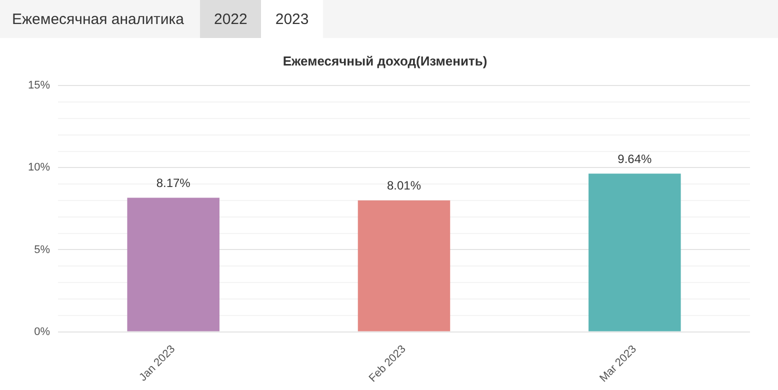  I want to click on data-label: 8.01%, so click(404, 185).